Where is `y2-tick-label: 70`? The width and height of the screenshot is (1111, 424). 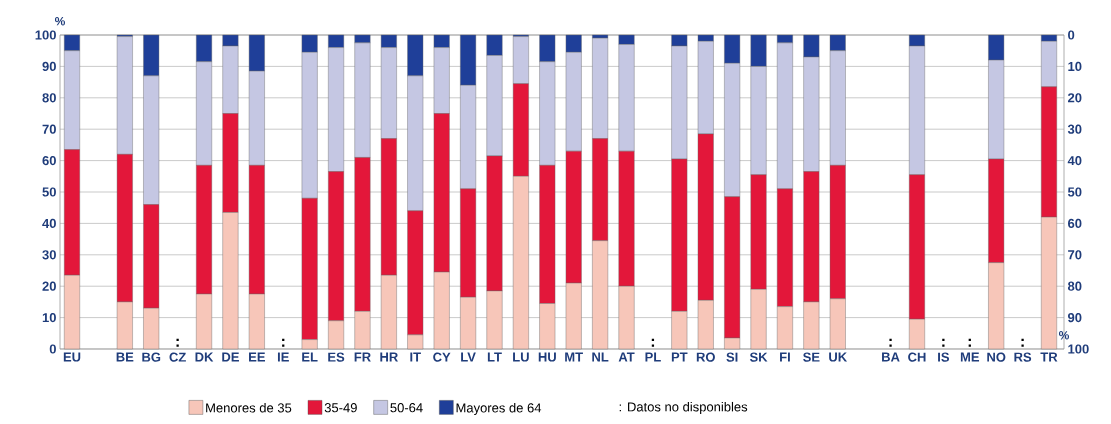
y2-tick-label: 70 is located at coordinates (1075, 255).